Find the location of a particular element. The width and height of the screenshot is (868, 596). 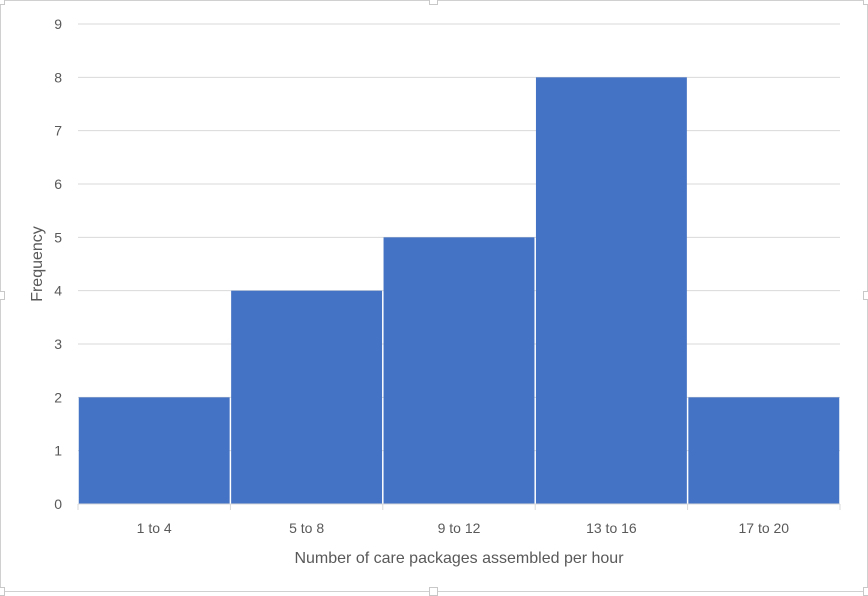

y-tick-label: 0 is located at coordinates (58, 504).